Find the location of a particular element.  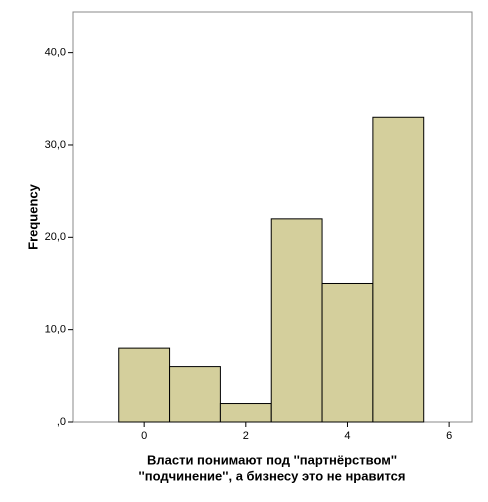

x-axis-title: Власти понимают под ''партнёрством'' is located at coordinates (272, 459).